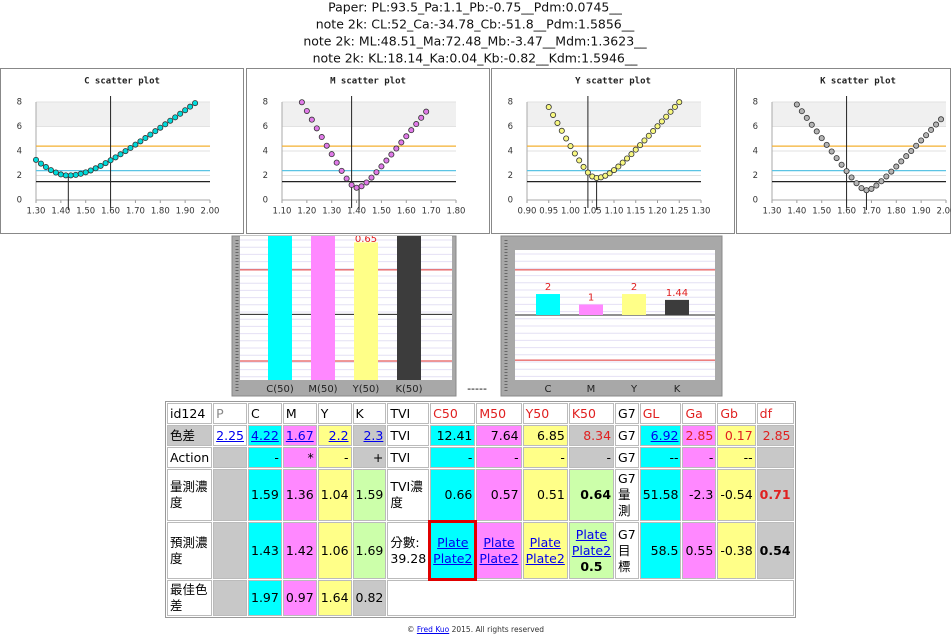 This screenshot has width=951, height=634. Describe the element at coordinates (190, 413) in the screenshot. I see `table-cell: id124` at that location.